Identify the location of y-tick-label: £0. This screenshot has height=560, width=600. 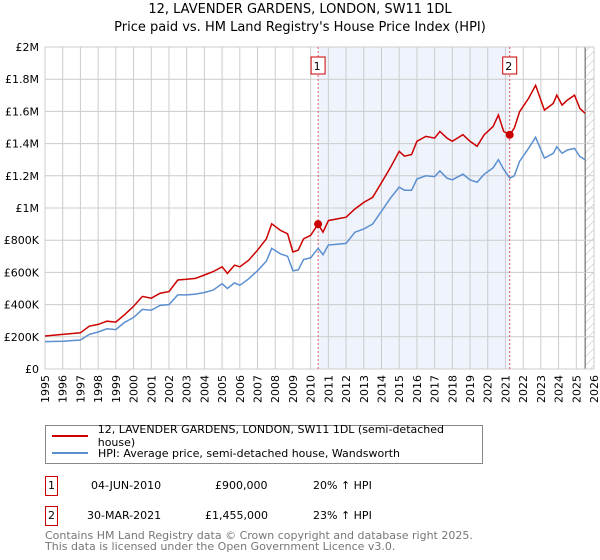
(32, 369).